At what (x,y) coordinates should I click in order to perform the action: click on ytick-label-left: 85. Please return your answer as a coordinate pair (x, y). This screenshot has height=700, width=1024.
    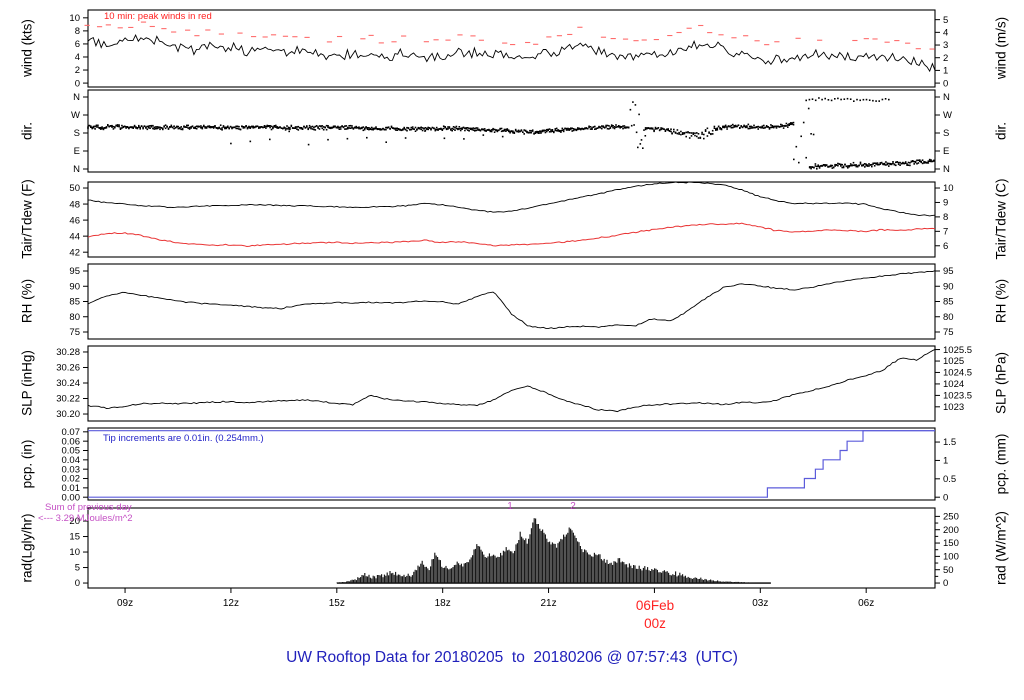
    Looking at the image, I should click on (74, 302).